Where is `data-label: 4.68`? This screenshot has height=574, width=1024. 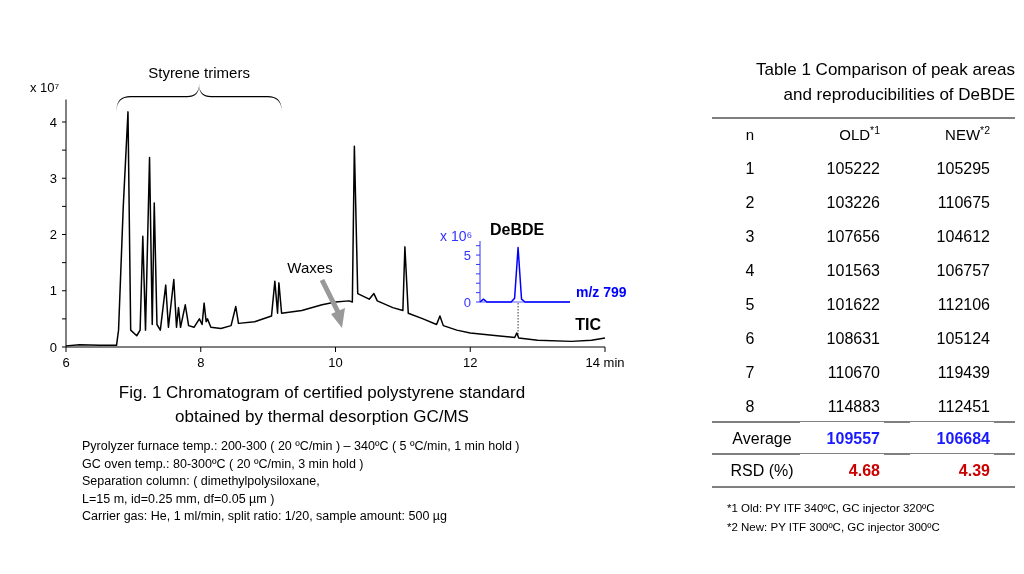 data-label: 4.68 is located at coordinates (864, 470).